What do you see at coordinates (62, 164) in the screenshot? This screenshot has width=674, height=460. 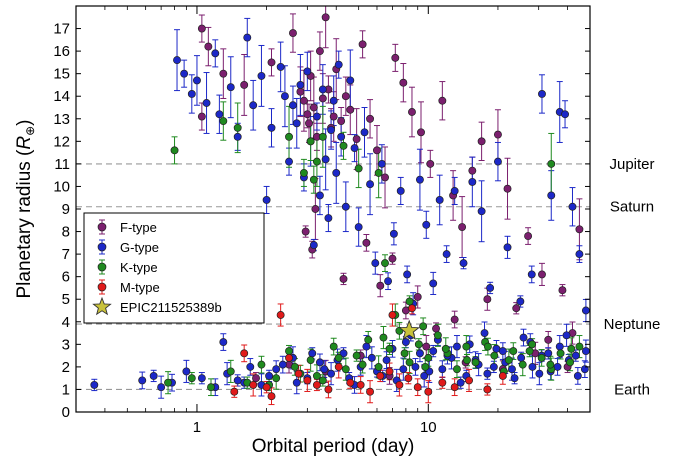 I see `y-tick-label: 11` at bounding box center [62, 164].